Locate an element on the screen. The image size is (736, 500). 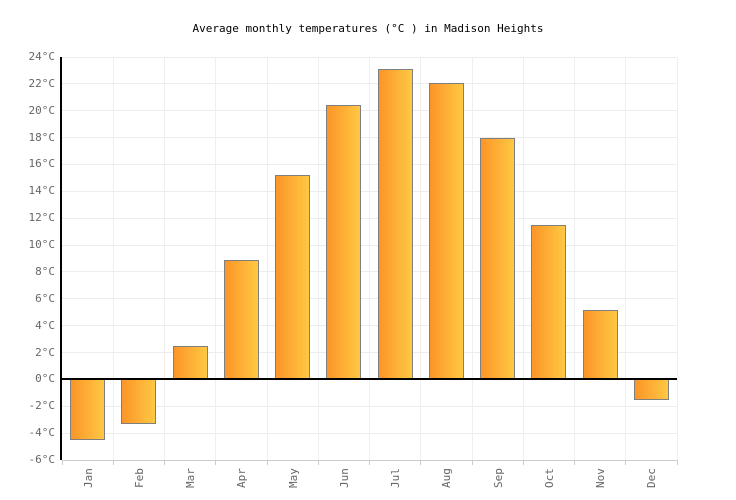
temp-bar-nov is located at coordinates (600, 344).